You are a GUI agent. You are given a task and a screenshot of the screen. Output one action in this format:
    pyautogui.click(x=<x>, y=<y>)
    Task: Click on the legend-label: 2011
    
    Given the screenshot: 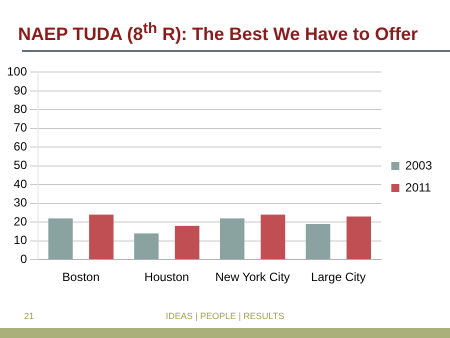 What is the action you would take?
    pyautogui.click(x=418, y=187)
    